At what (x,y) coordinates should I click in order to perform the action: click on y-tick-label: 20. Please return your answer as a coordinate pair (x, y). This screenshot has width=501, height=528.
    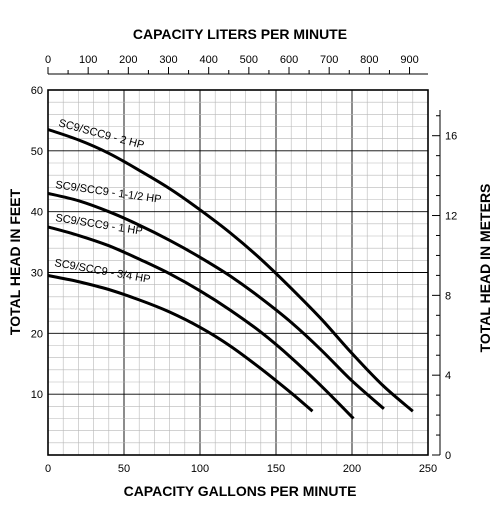
    Looking at the image, I should click on (37, 334).